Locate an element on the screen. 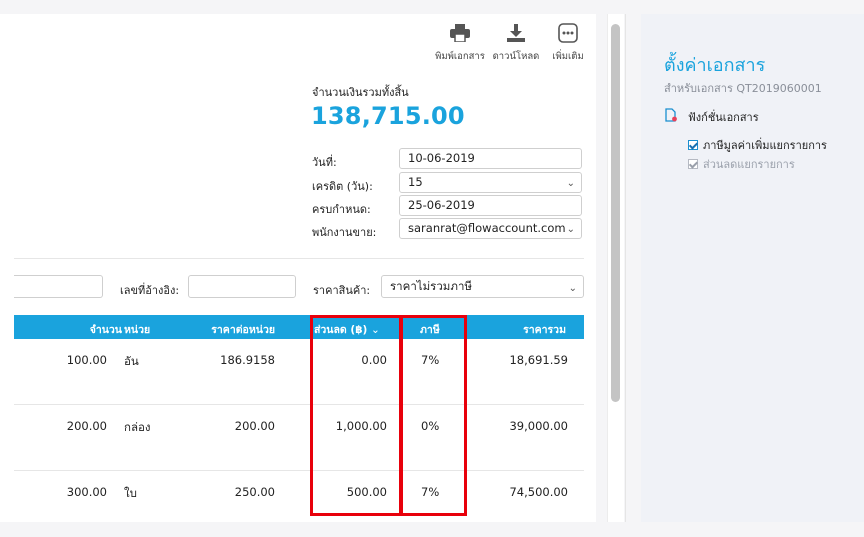  more-button: เพิ่มเติม is located at coordinates (568, 43).